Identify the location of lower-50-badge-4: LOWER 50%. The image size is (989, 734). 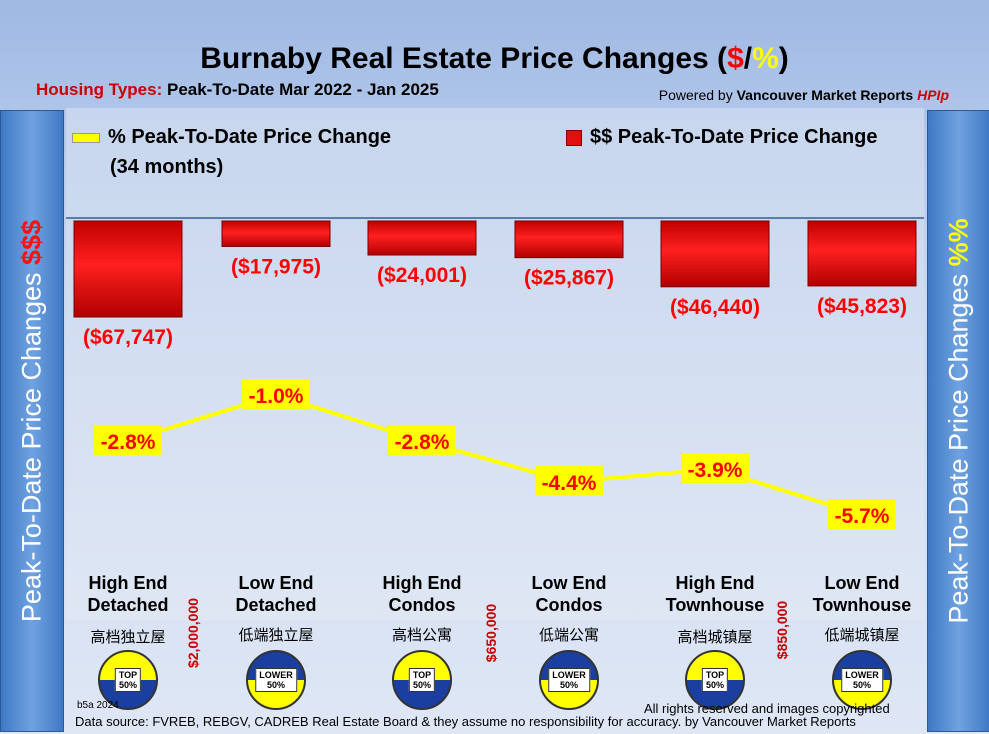
(569, 680).